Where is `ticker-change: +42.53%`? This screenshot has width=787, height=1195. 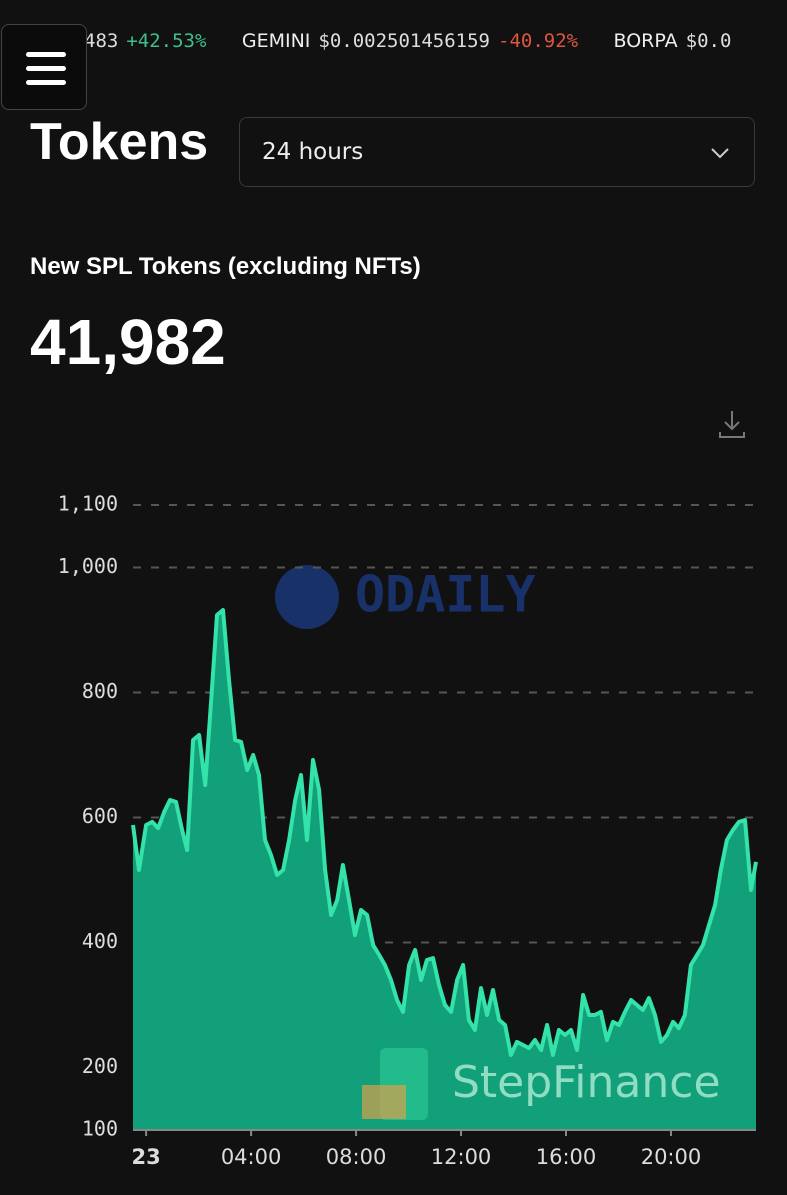 ticker-change: +42.53% is located at coordinates (166, 41).